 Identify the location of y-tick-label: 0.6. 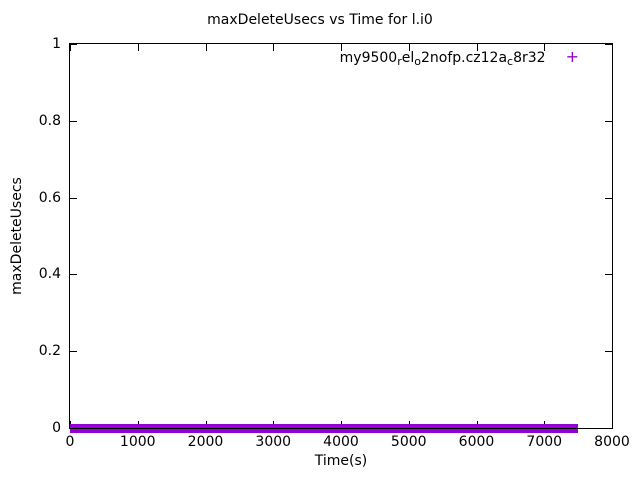
(49, 197).